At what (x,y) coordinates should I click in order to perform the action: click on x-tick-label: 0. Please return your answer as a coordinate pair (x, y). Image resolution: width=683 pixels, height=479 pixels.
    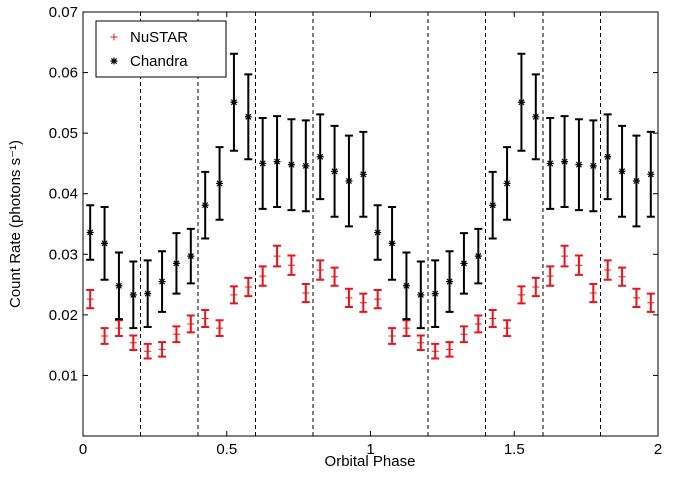
    Looking at the image, I should click on (83, 449).